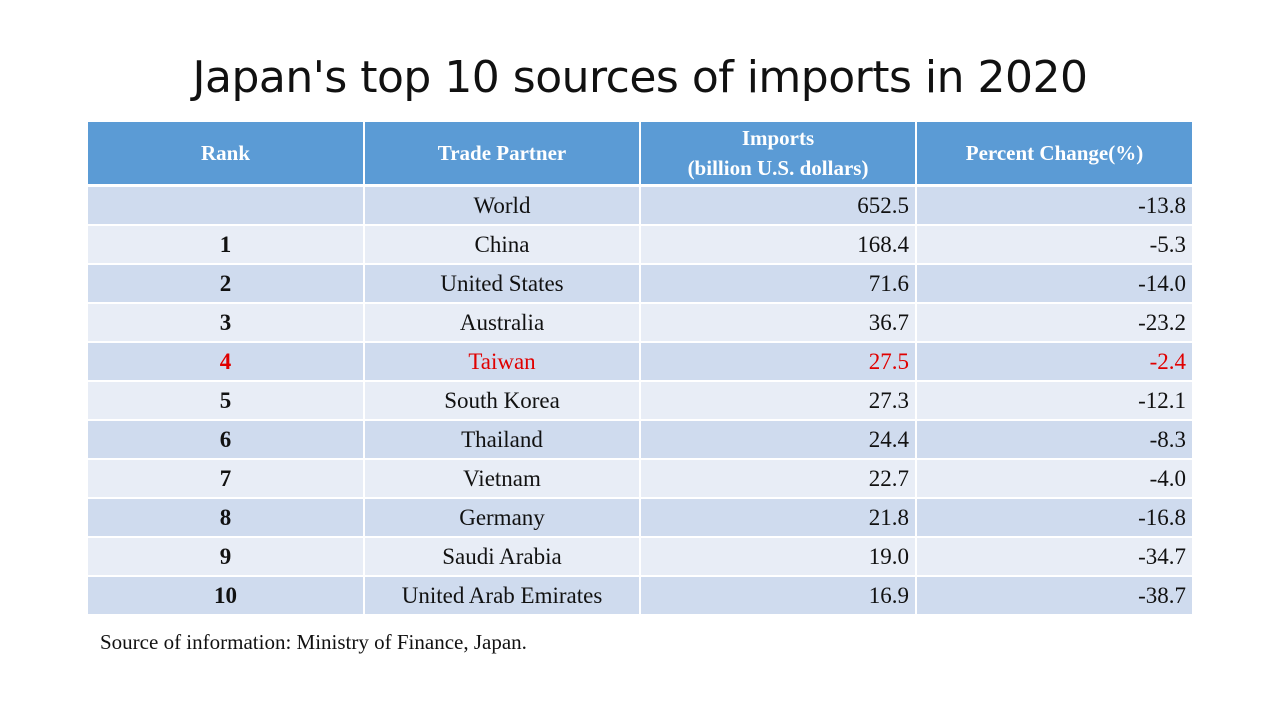 The height and width of the screenshot is (720, 1280). I want to click on cell-percent-change: -14.0, so click(1054, 284).